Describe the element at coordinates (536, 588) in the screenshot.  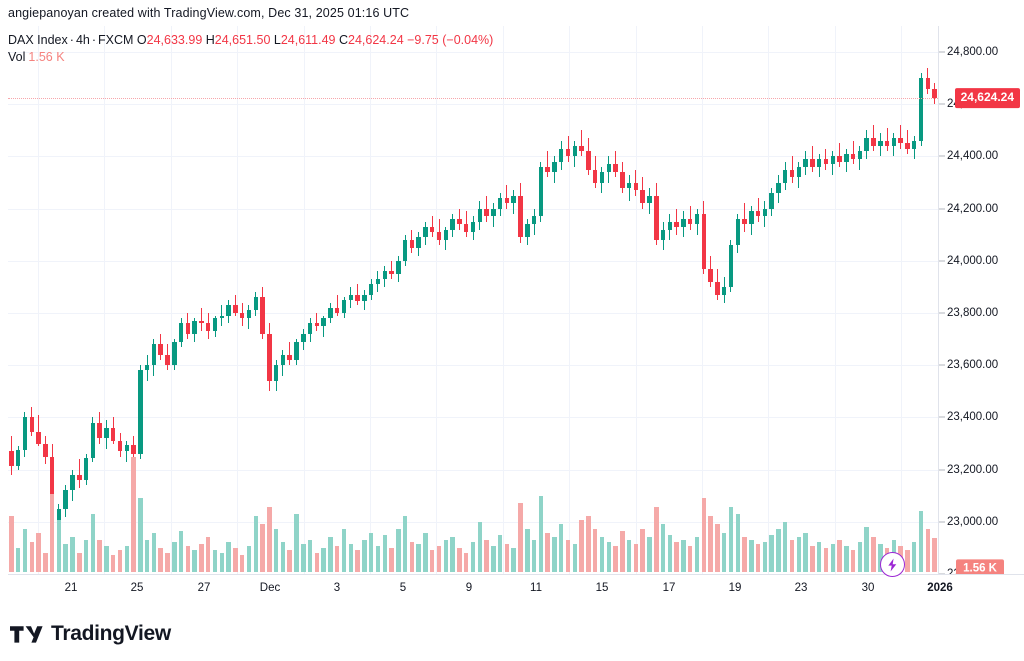
I see `time-axis-tick-label: 11` at that location.